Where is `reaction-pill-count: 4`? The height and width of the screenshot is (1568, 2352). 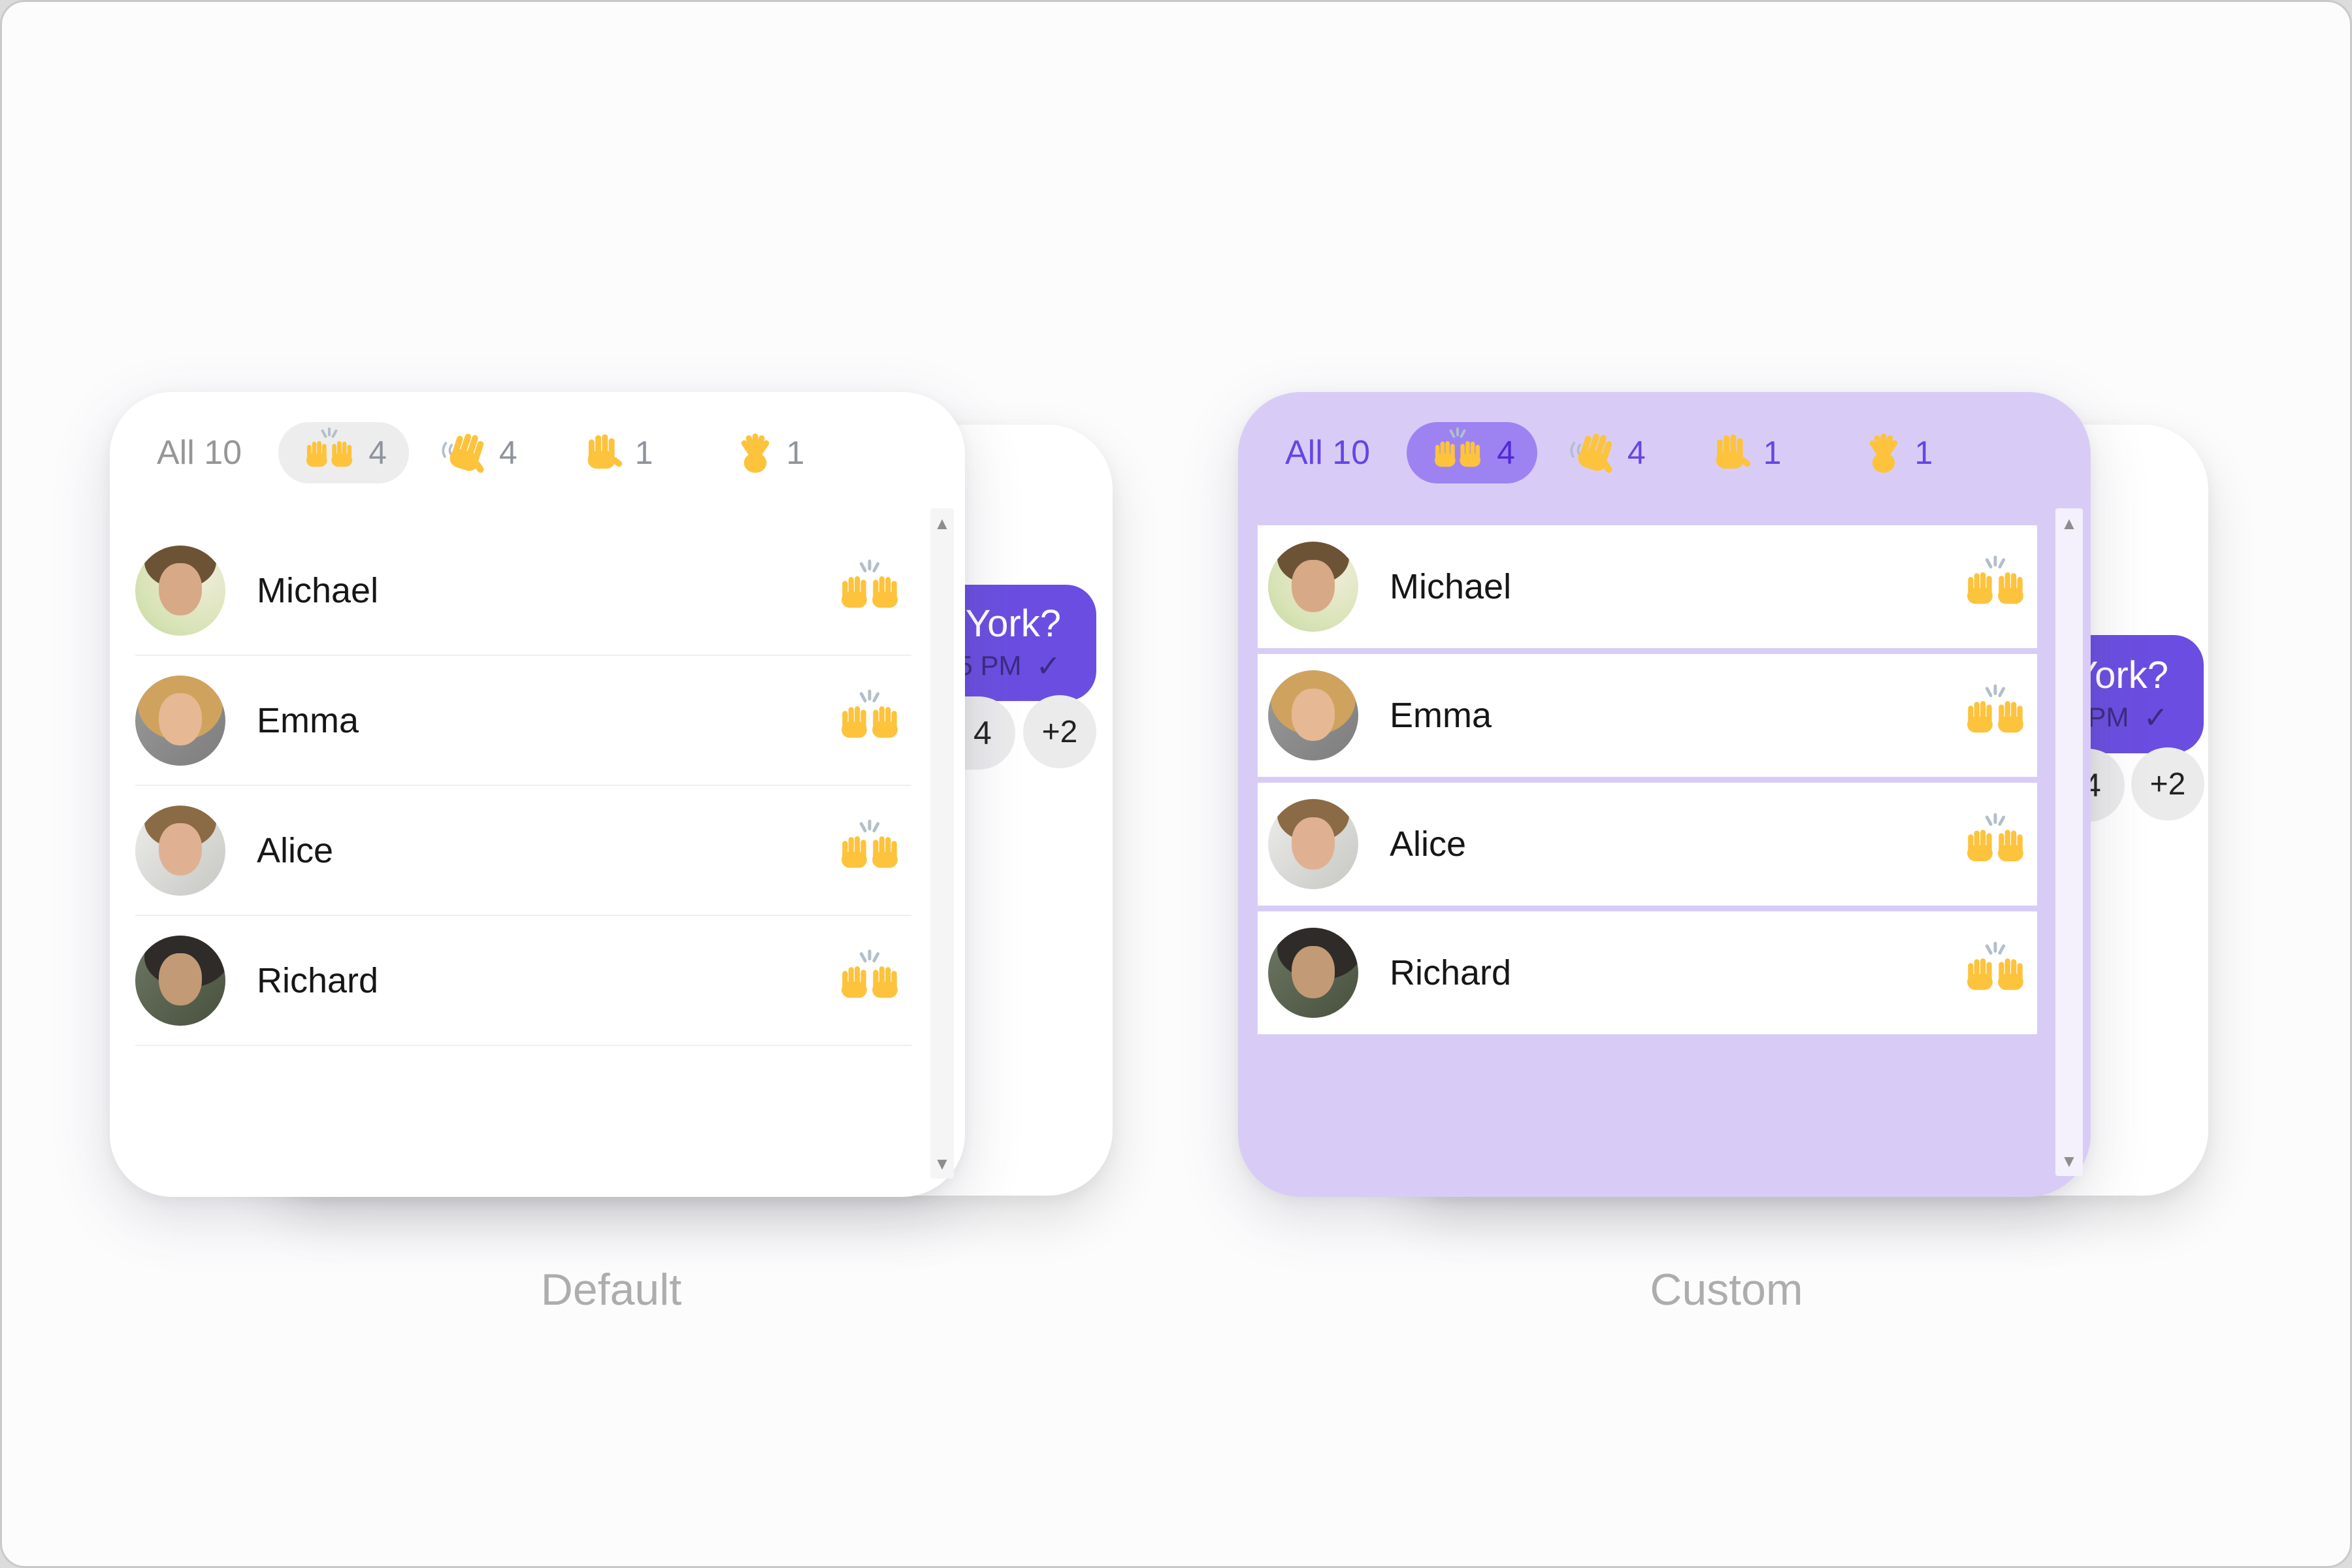 reaction-pill-count: 4 is located at coordinates (982, 733).